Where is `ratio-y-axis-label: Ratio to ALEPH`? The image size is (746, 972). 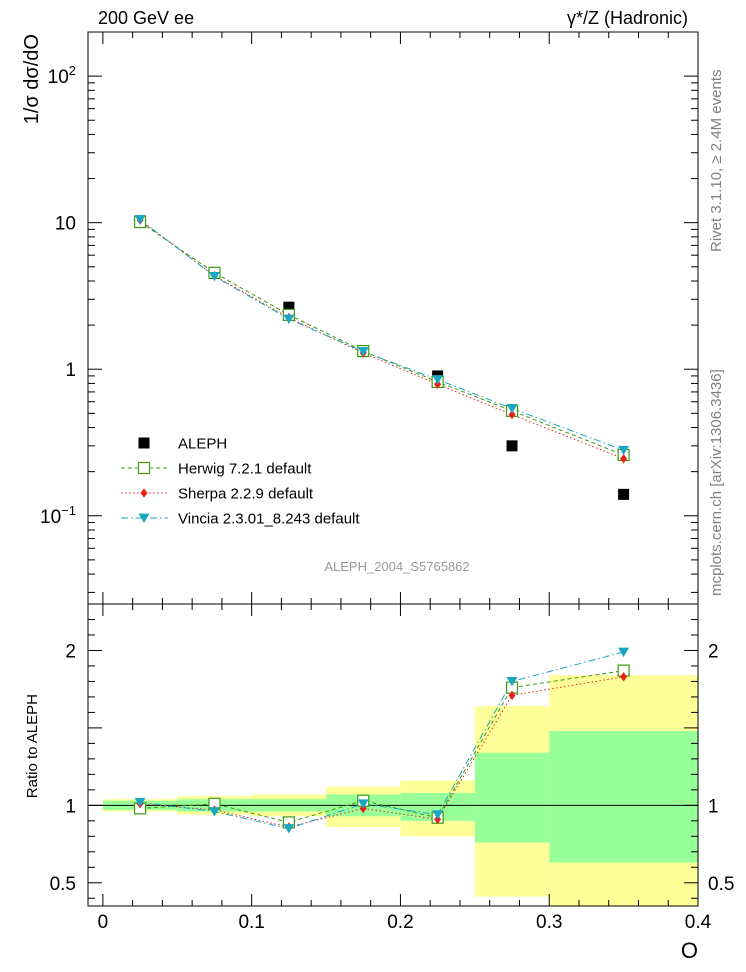
ratio-y-axis-label: Ratio to ALEPH is located at coordinates (32, 746).